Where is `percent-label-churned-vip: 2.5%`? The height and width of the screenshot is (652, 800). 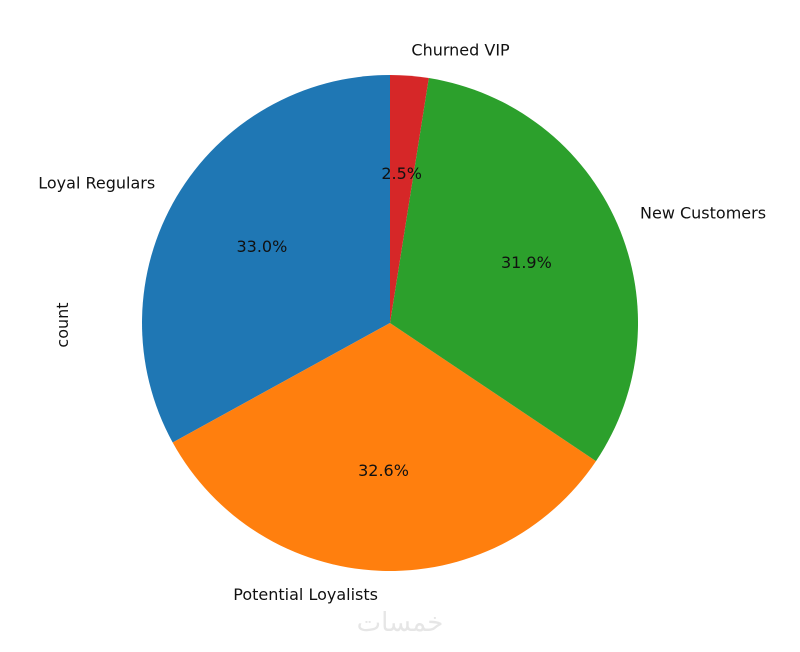
percent-label-churned-vip: 2.5% is located at coordinates (401, 173).